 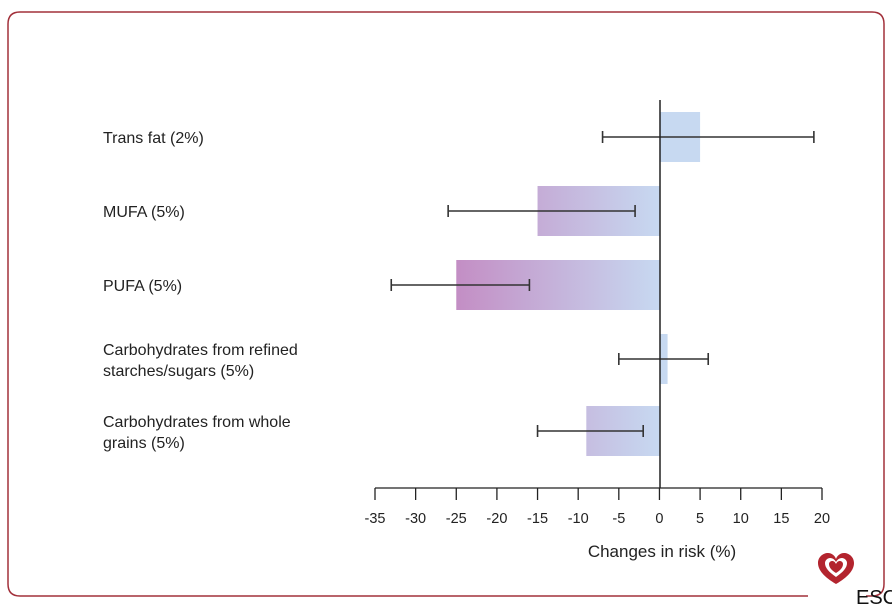 I want to click on x-tick-label: -20, so click(x=496, y=519).